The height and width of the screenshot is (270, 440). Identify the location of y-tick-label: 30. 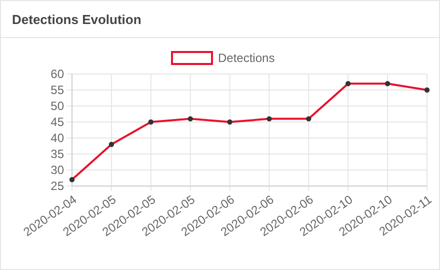
(57, 170).